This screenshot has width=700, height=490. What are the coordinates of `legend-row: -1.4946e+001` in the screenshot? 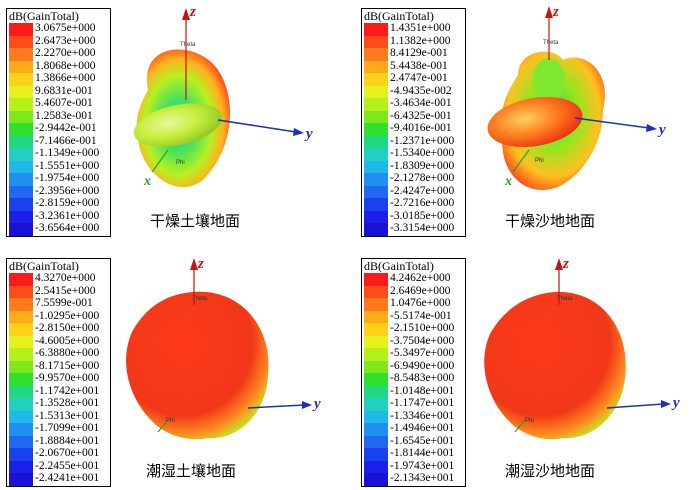 It's located at (413, 429).